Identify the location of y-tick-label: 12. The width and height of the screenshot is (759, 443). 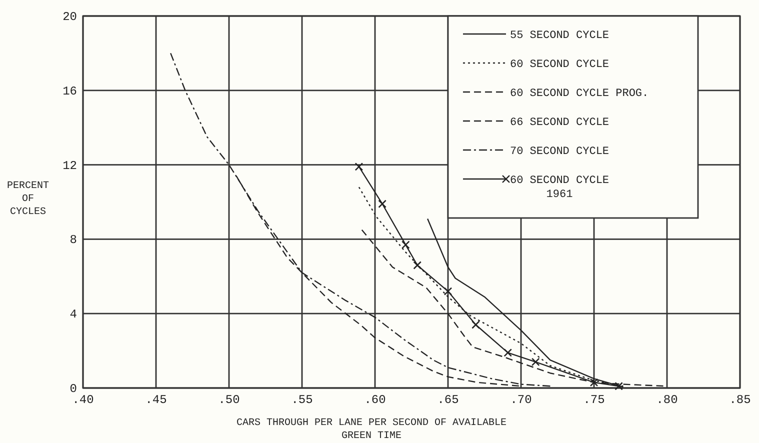
(69, 165).